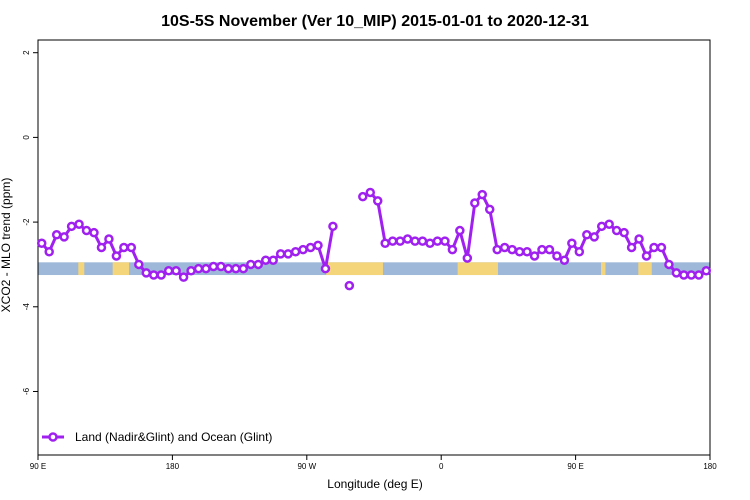 This screenshot has height=500, width=750. I want to click on x-tick-label: 90 W, so click(306, 466).